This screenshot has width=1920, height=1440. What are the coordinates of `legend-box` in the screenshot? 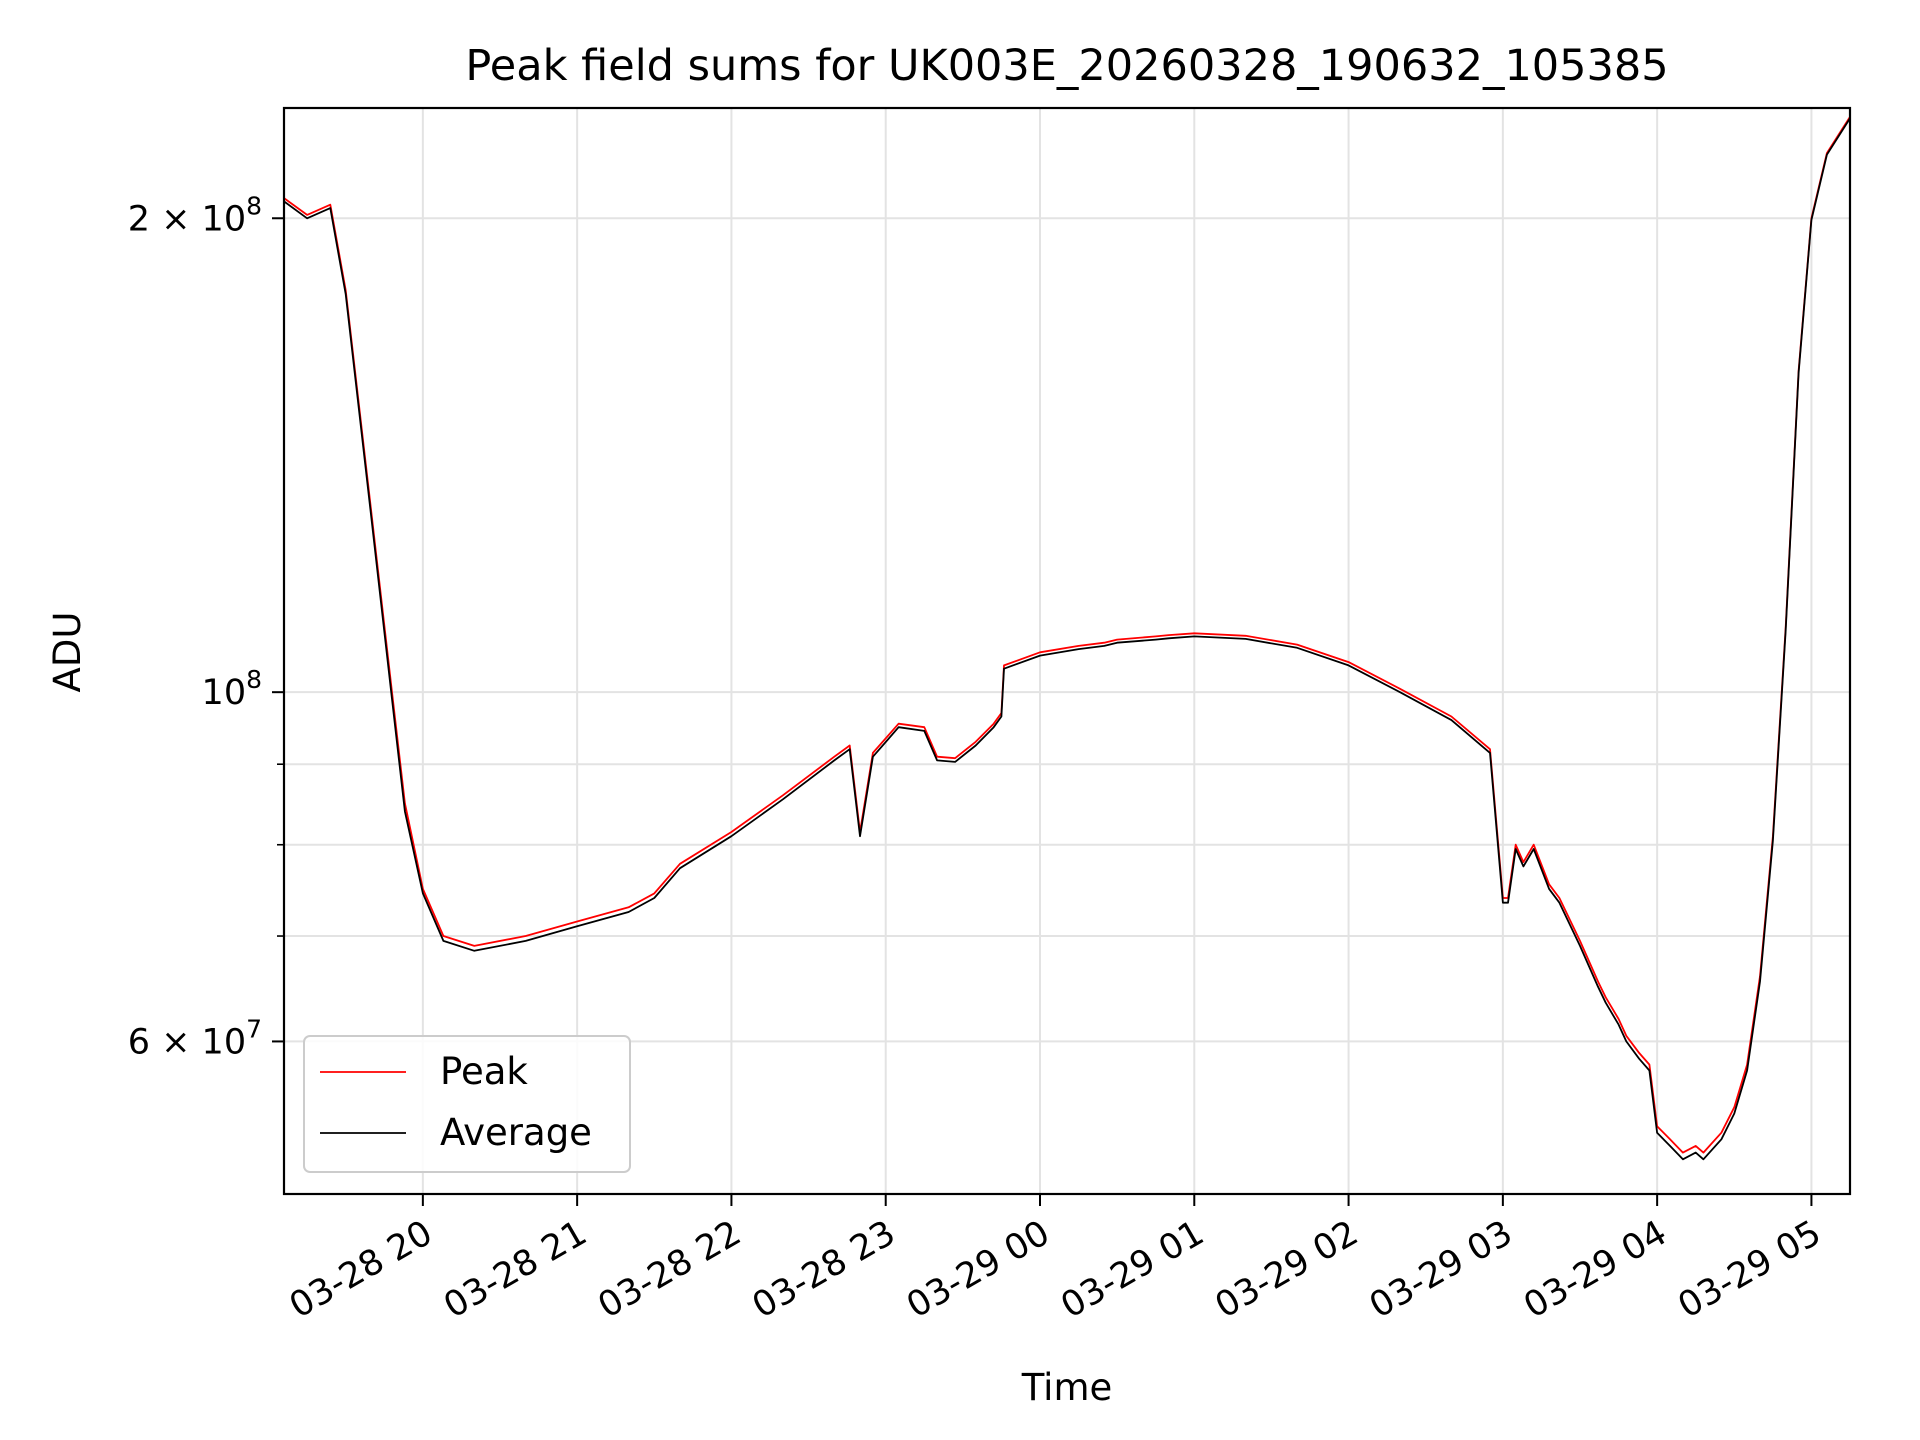 It's located at (467, 1104).